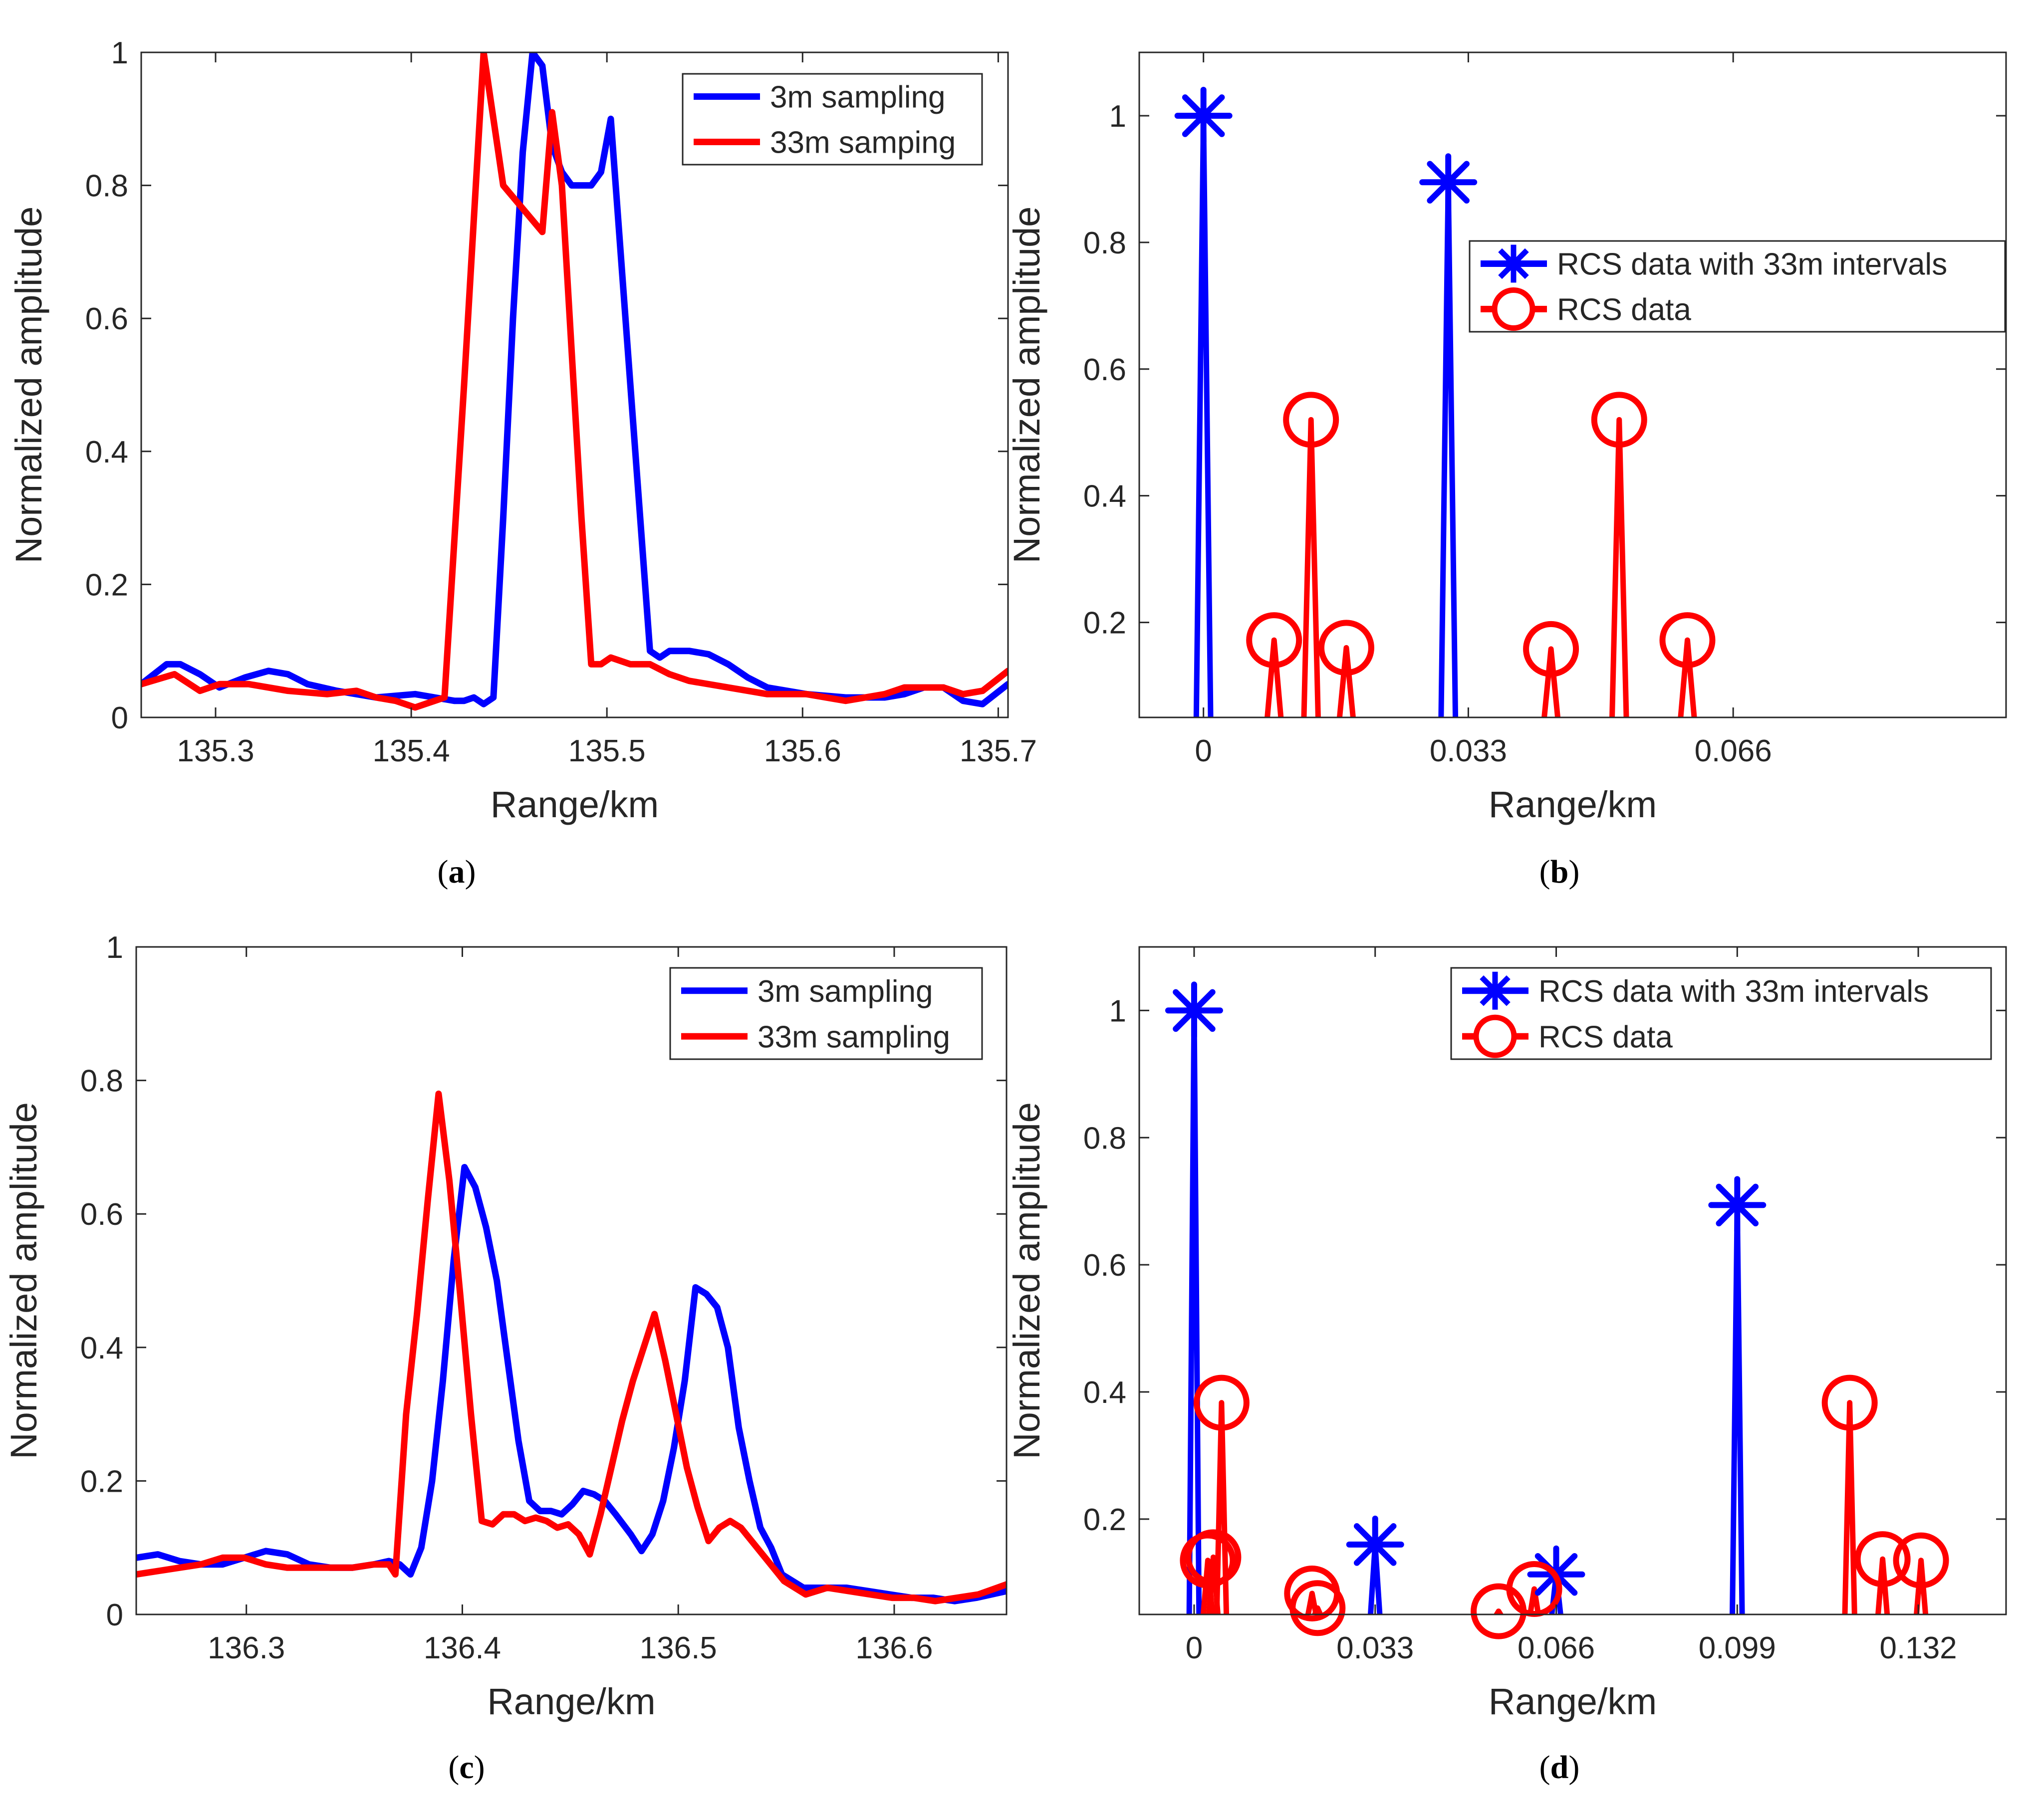  I want to click on series-group-c, so click(571, 1347).